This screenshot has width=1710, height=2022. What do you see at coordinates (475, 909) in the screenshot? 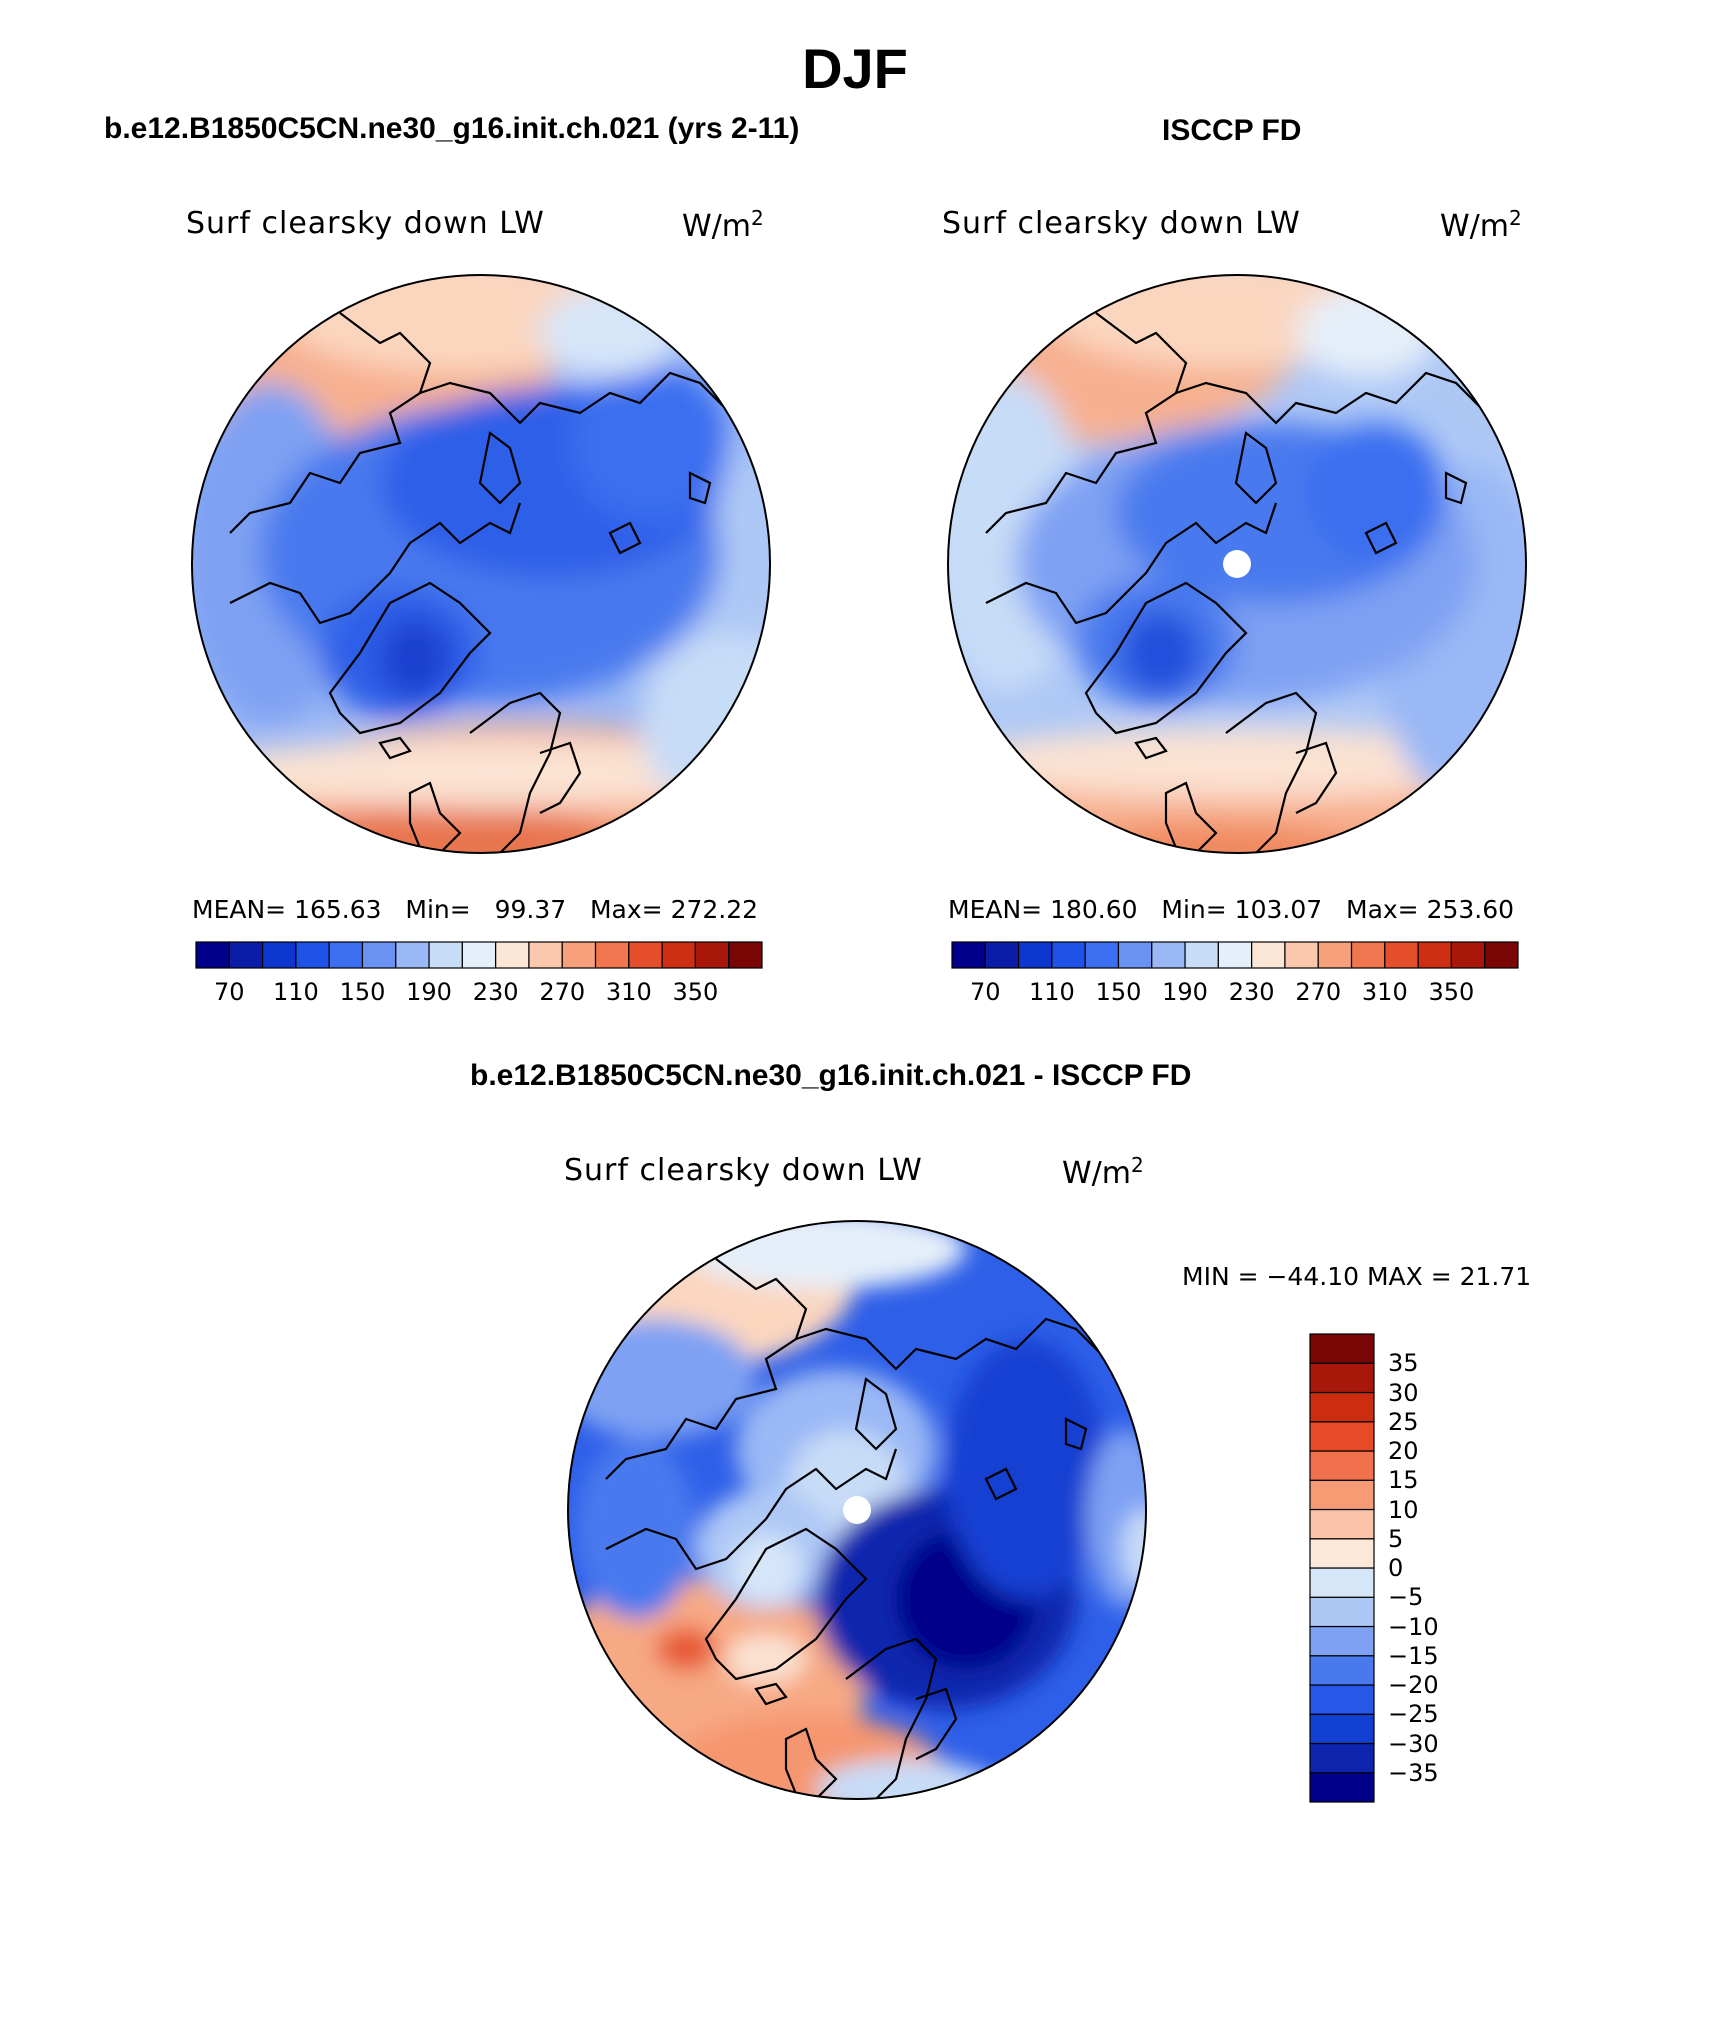
I see `model-stats-line: MEAN= 165.63 Min= 99.37 Max= 272.22` at bounding box center [475, 909].